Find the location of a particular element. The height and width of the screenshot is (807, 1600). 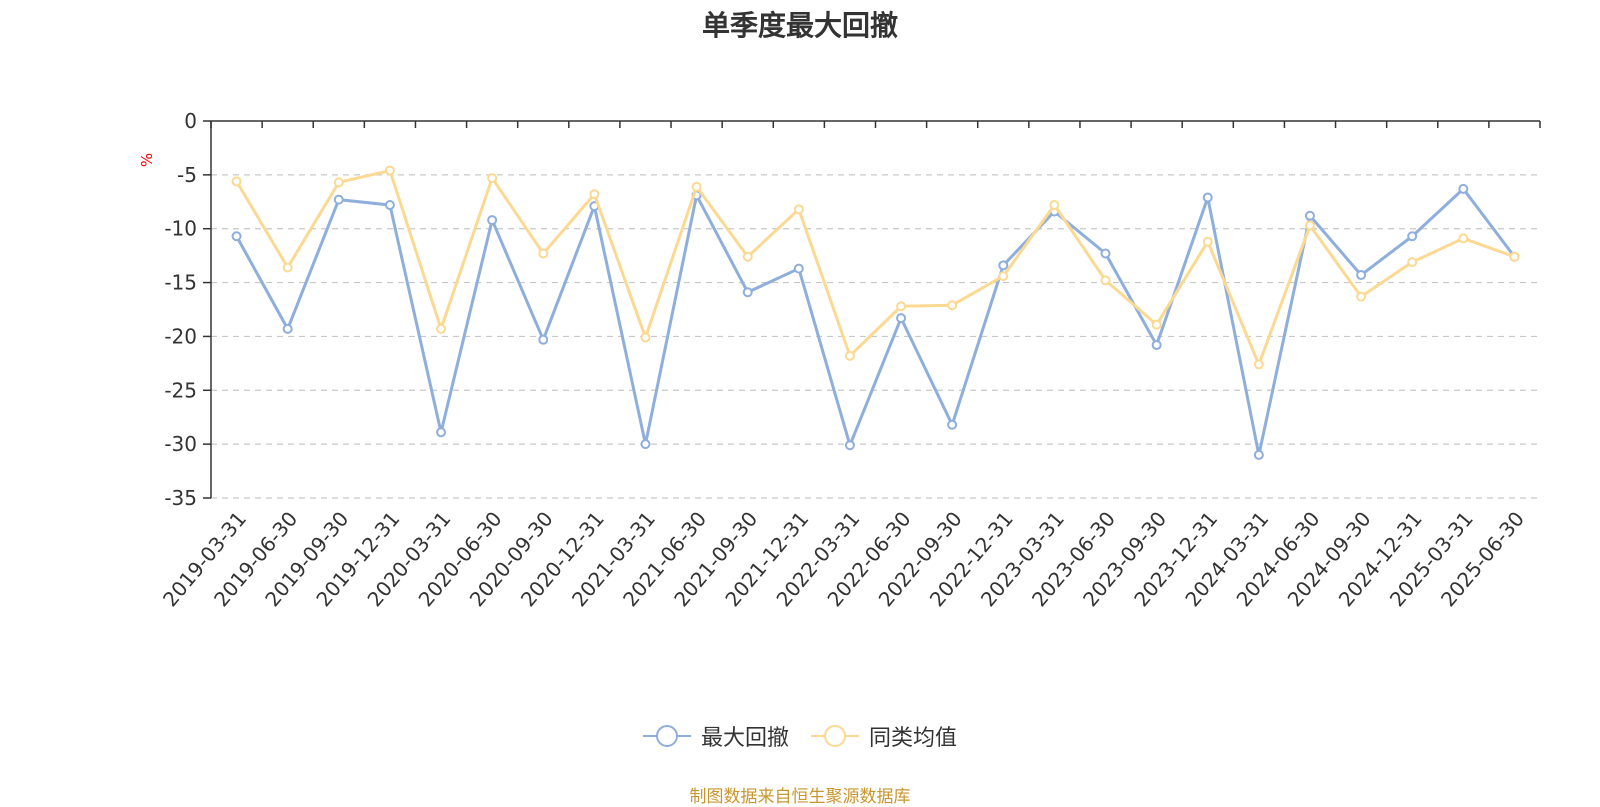

source-note: 制图数据来自恒生聚源数据库 is located at coordinates (800, 797).